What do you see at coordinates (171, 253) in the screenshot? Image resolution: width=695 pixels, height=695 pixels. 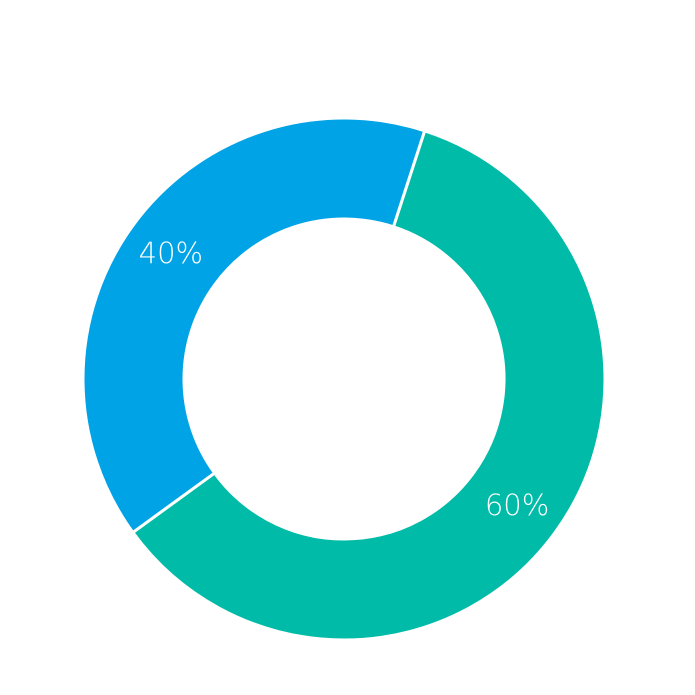 I see `slice-label-40-percent: 40%` at bounding box center [171, 253].